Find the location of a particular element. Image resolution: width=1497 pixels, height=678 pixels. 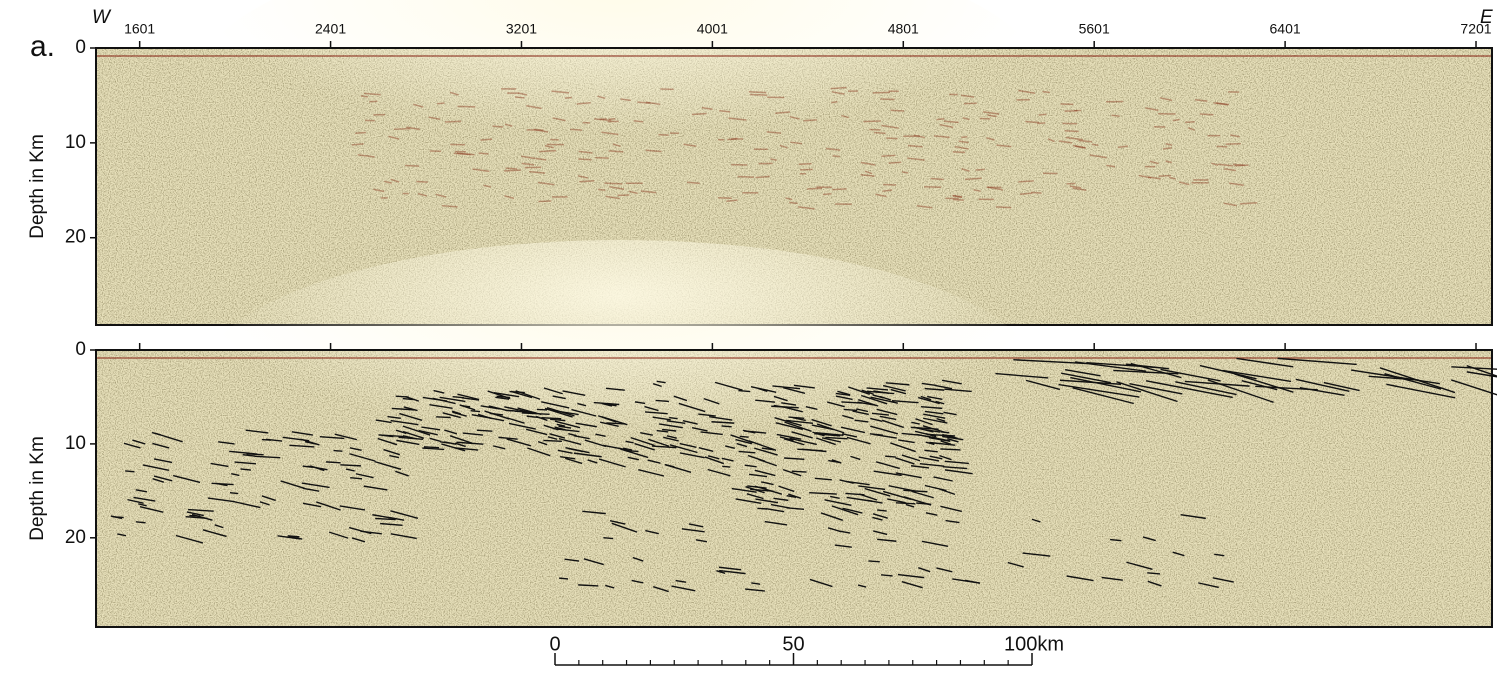

x-tick-label: 3201 is located at coordinates (521, 29).